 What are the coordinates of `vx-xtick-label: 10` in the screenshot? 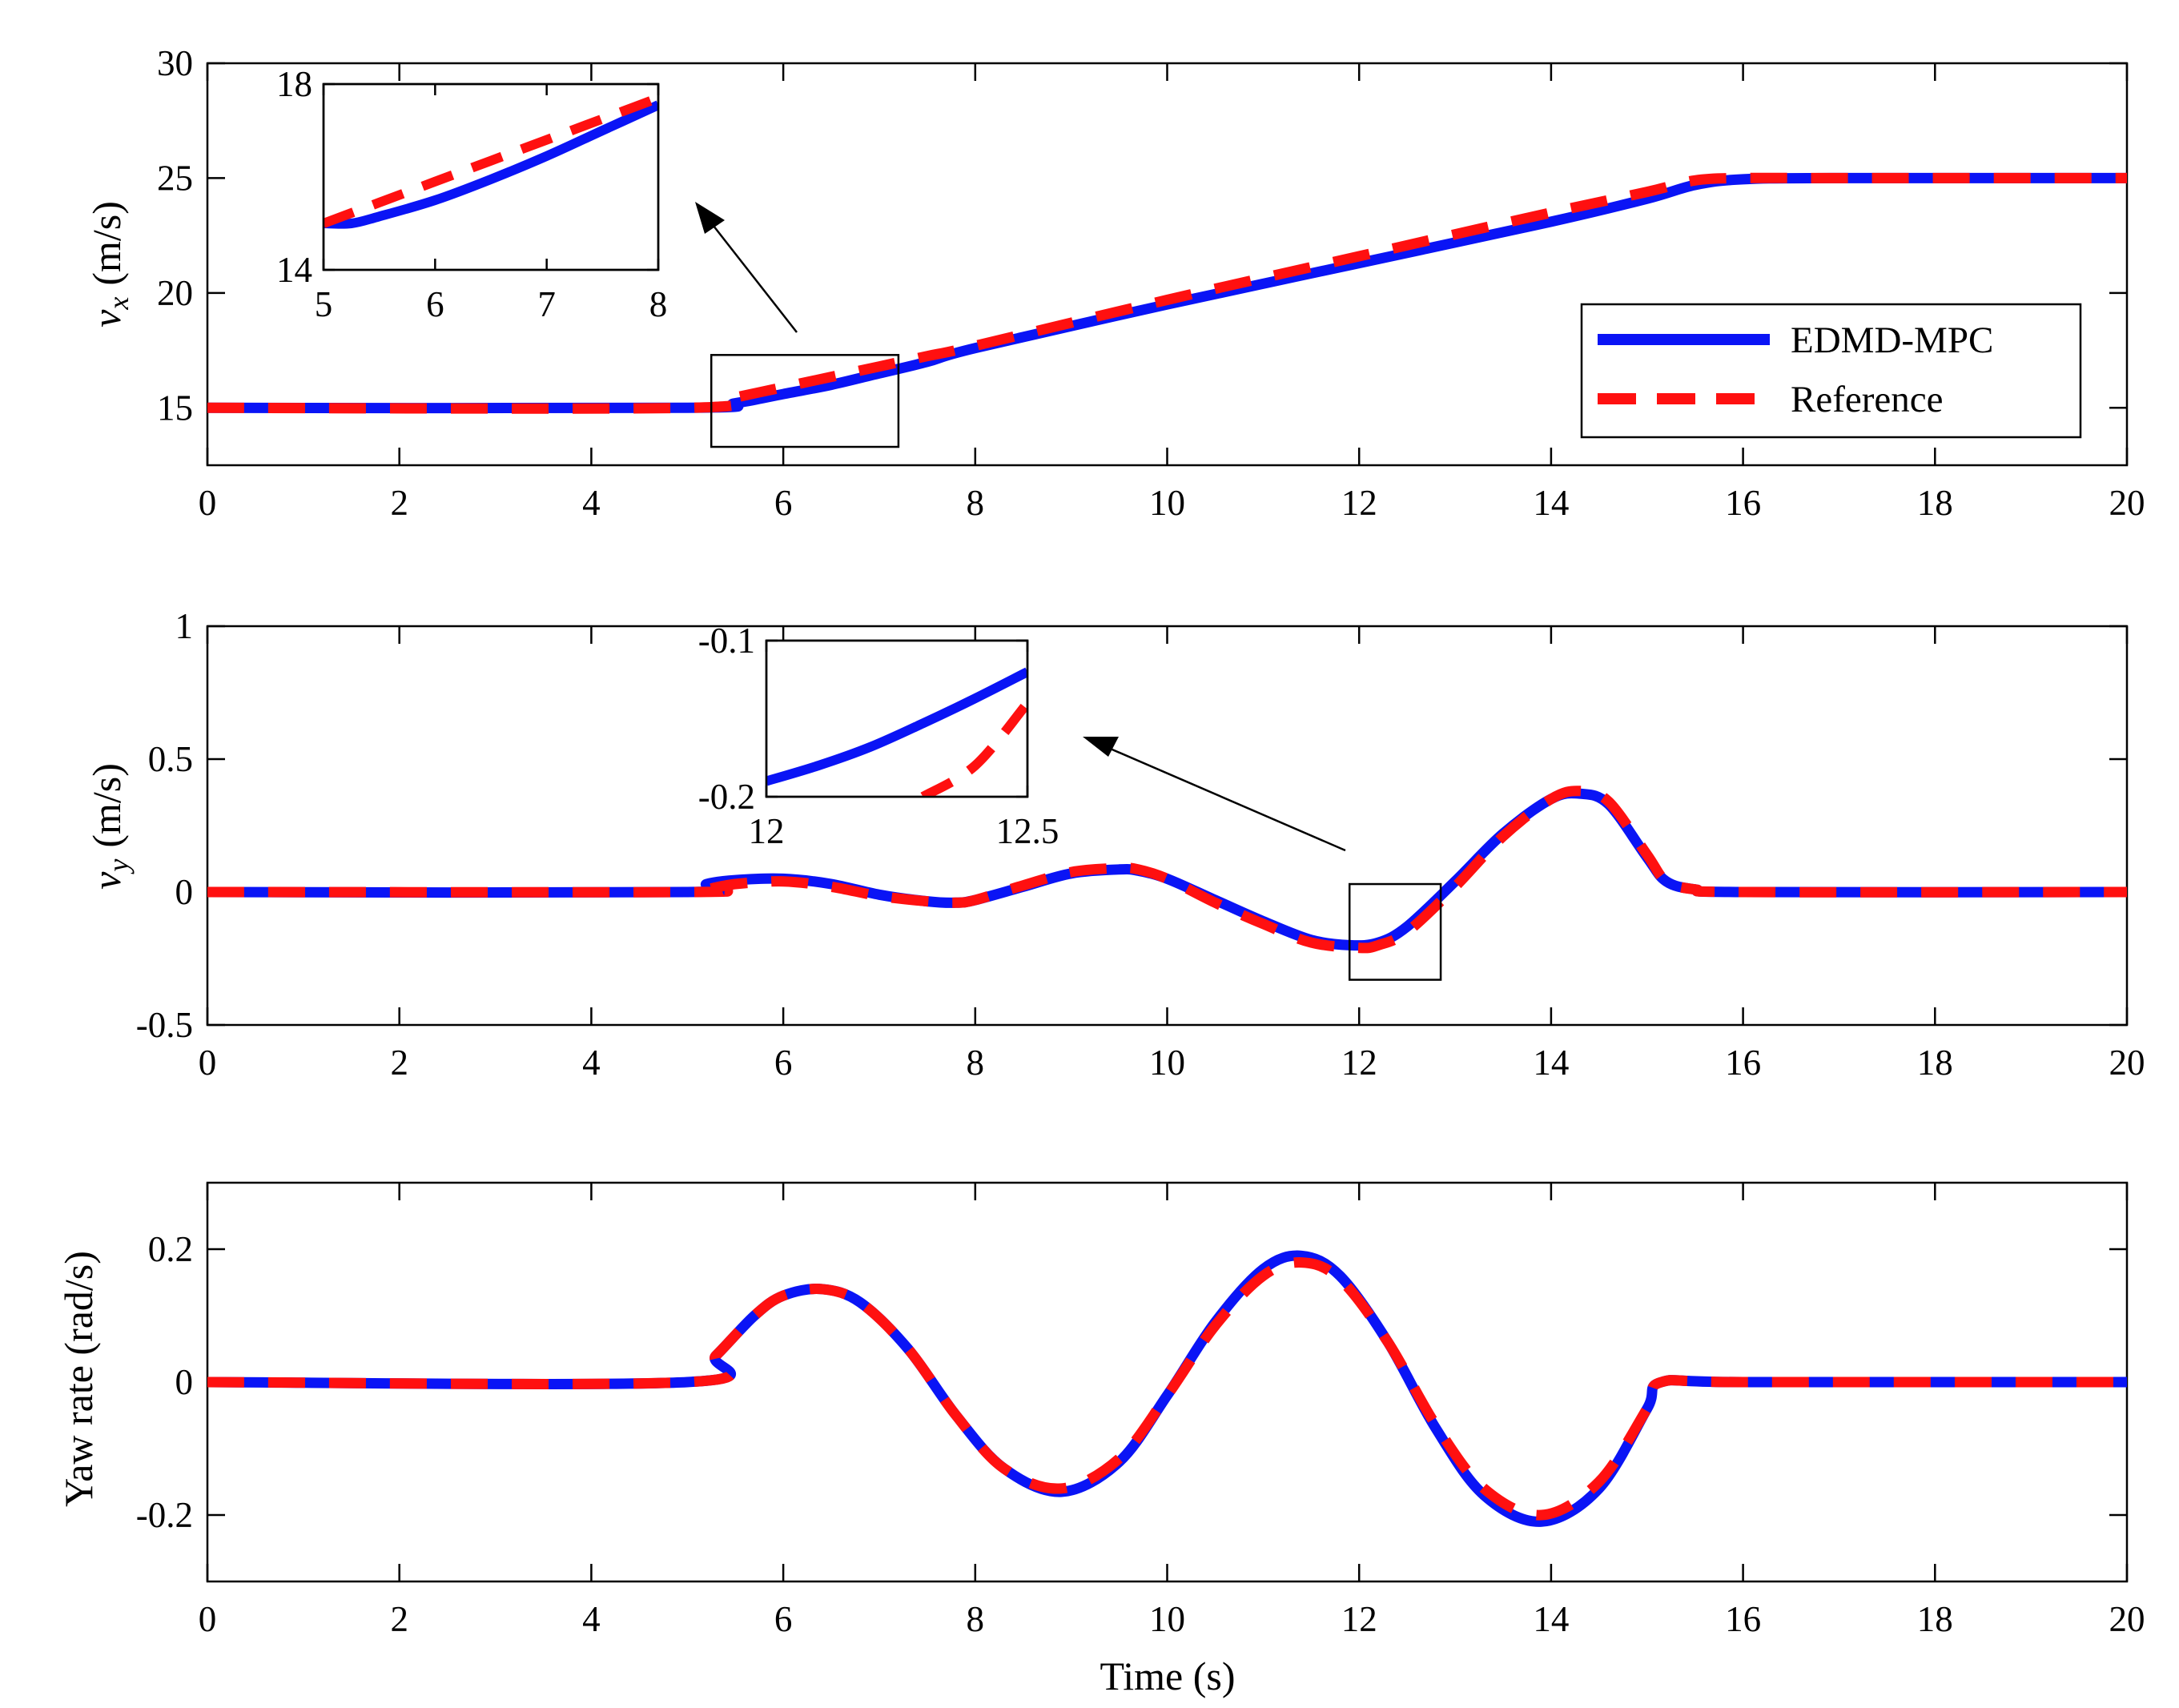 It's located at (1167, 503).